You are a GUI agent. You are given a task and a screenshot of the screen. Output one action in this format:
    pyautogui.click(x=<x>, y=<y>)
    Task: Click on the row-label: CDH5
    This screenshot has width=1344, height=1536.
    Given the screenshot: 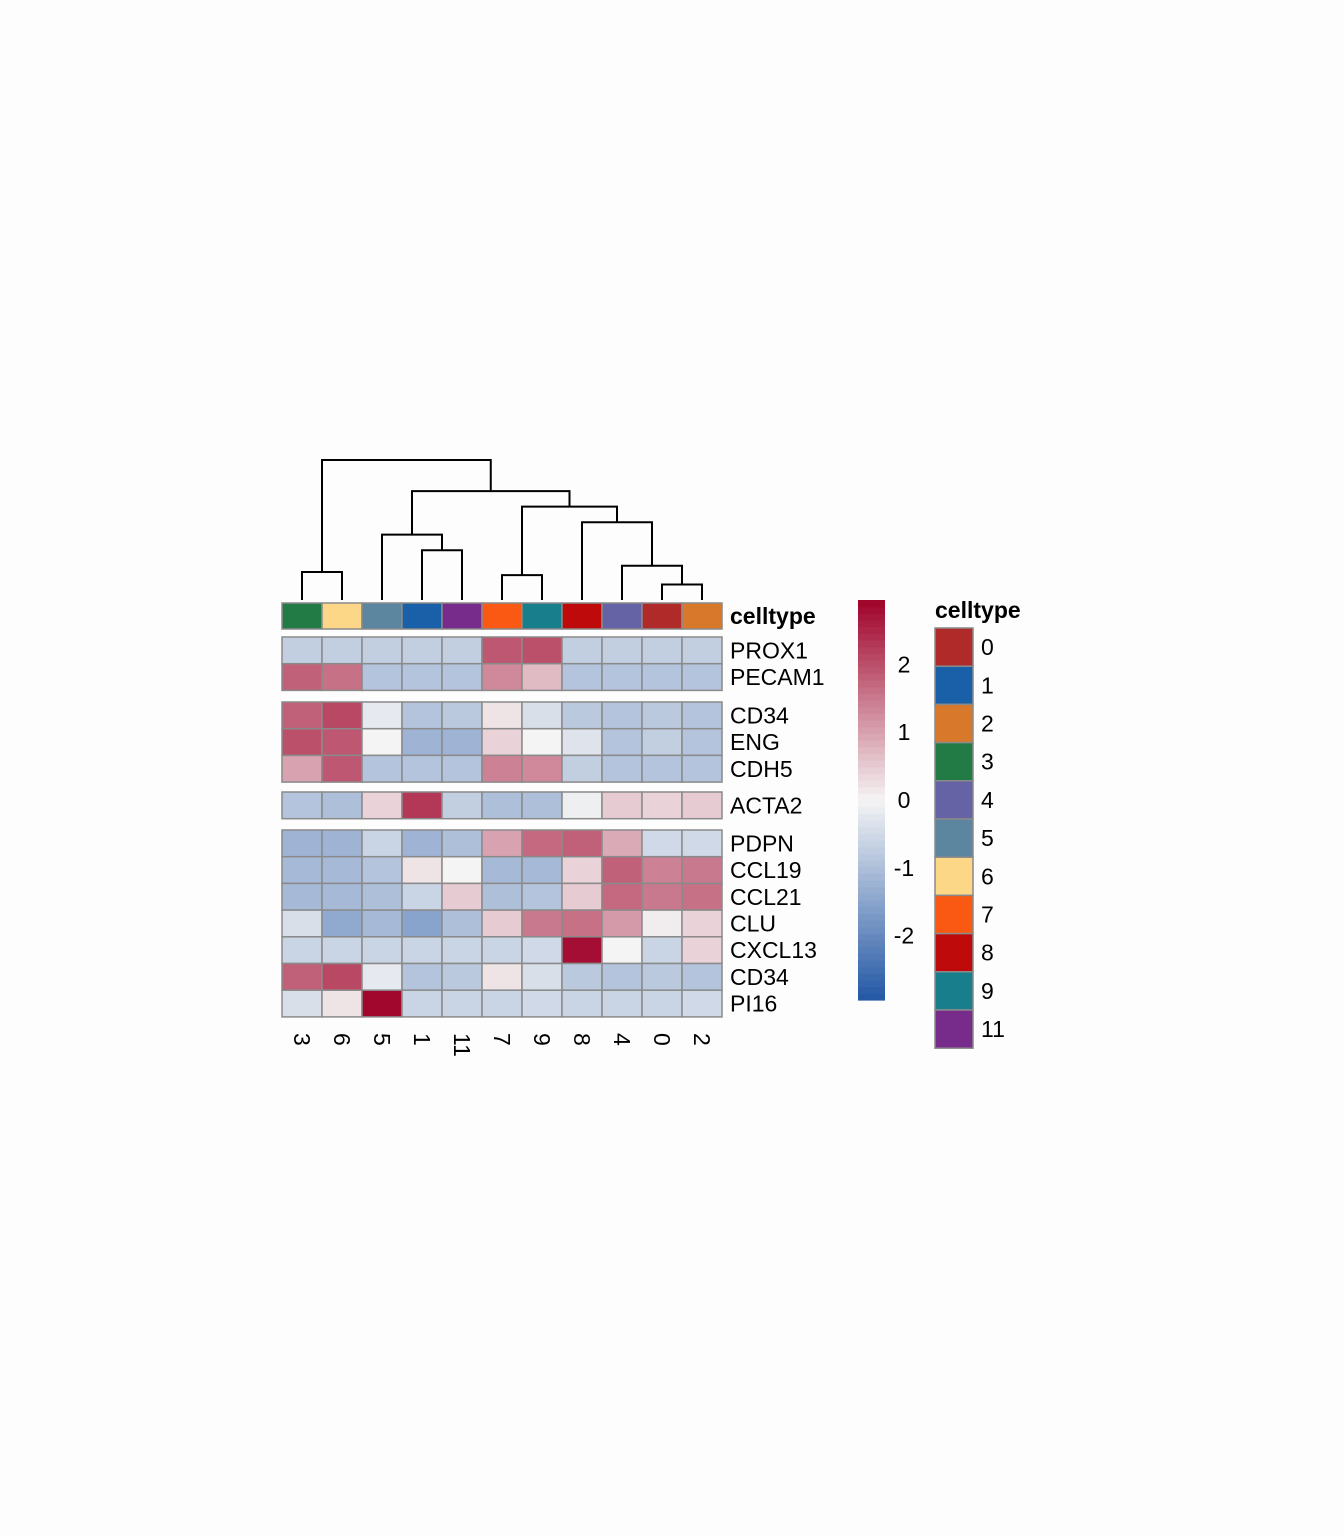 What is the action you would take?
    pyautogui.click(x=761, y=769)
    